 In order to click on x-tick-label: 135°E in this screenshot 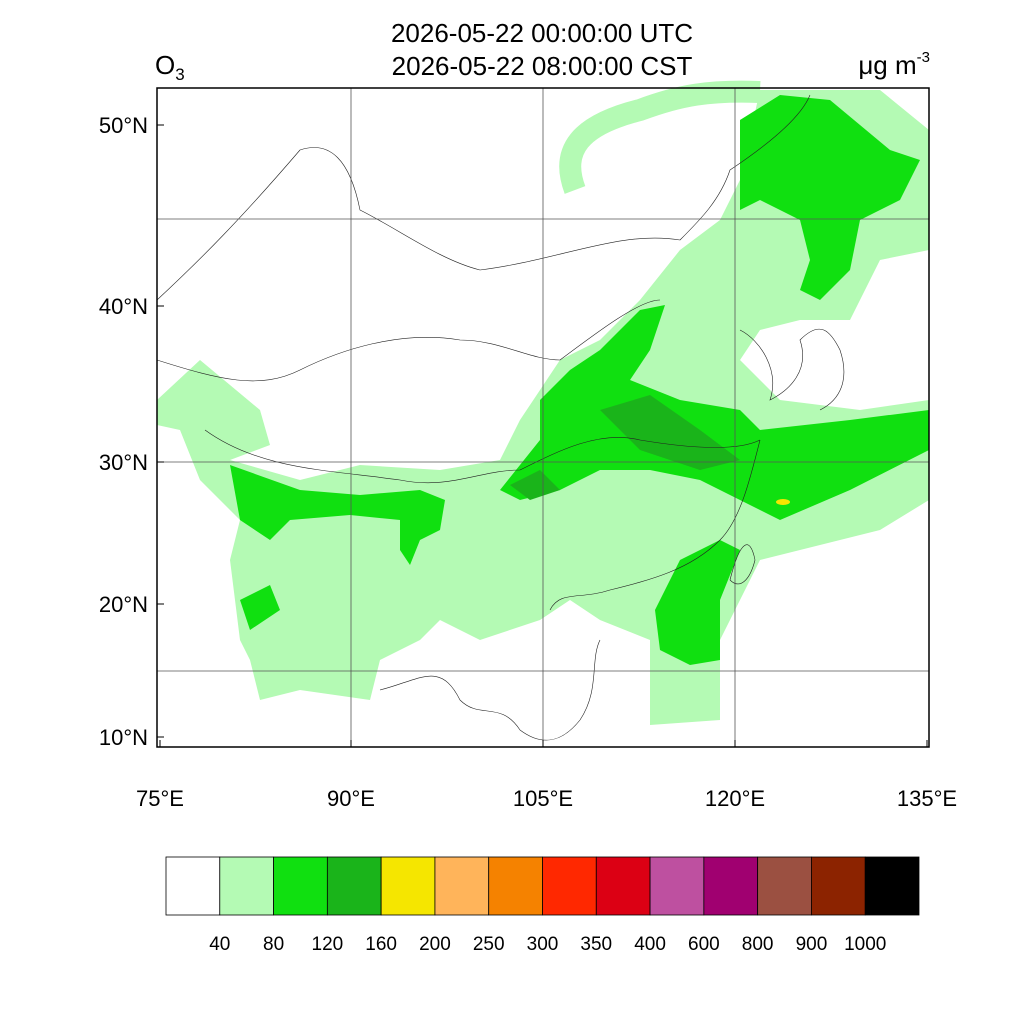, I will do `click(927, 798)`.